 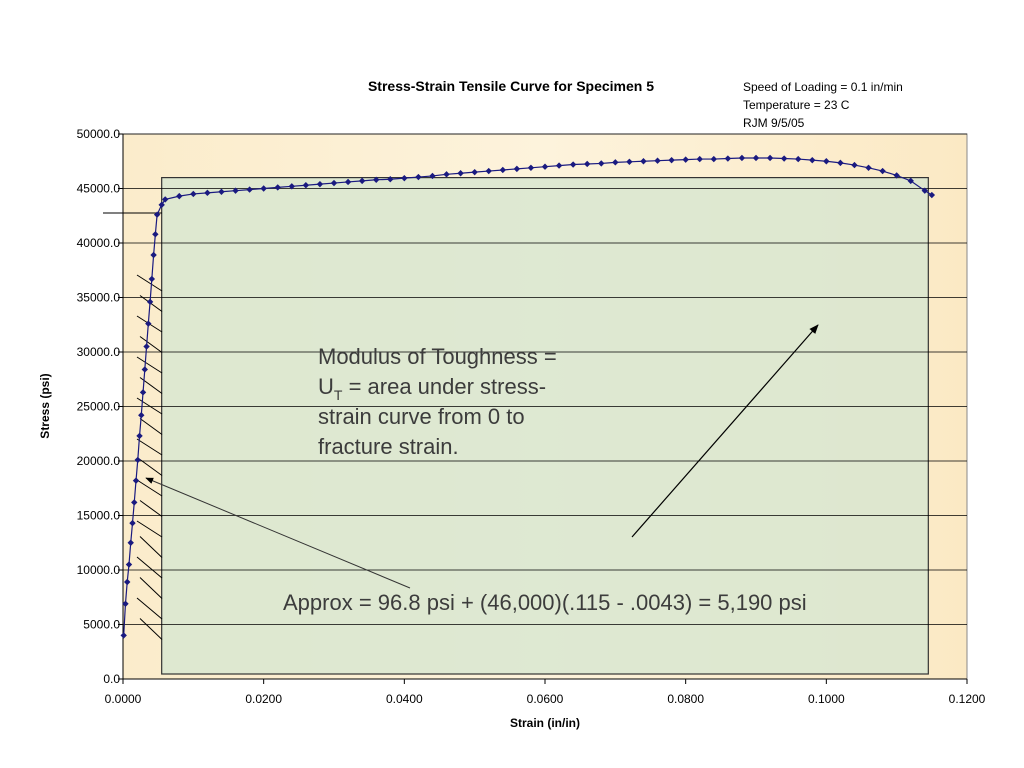 I want to click on y-tick-label: 10000.0, so click(x=99, y=570).